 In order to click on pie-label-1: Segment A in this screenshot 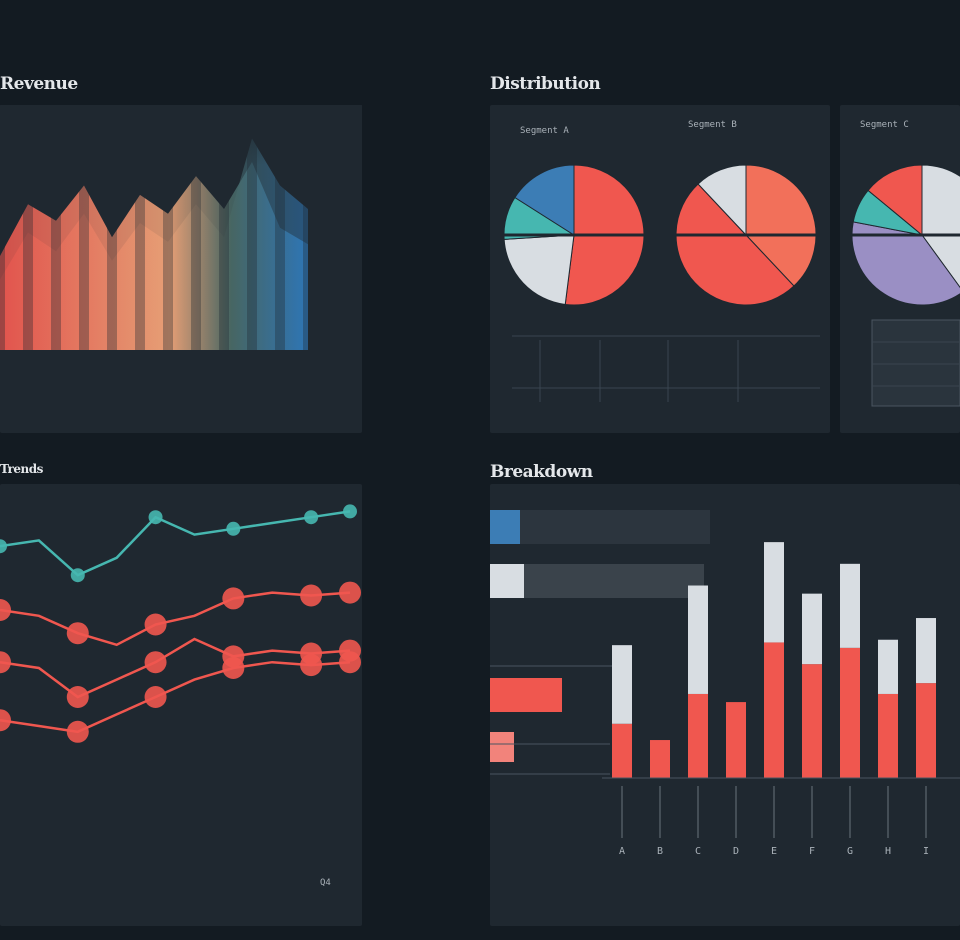, I will do `click(544, 131)`.